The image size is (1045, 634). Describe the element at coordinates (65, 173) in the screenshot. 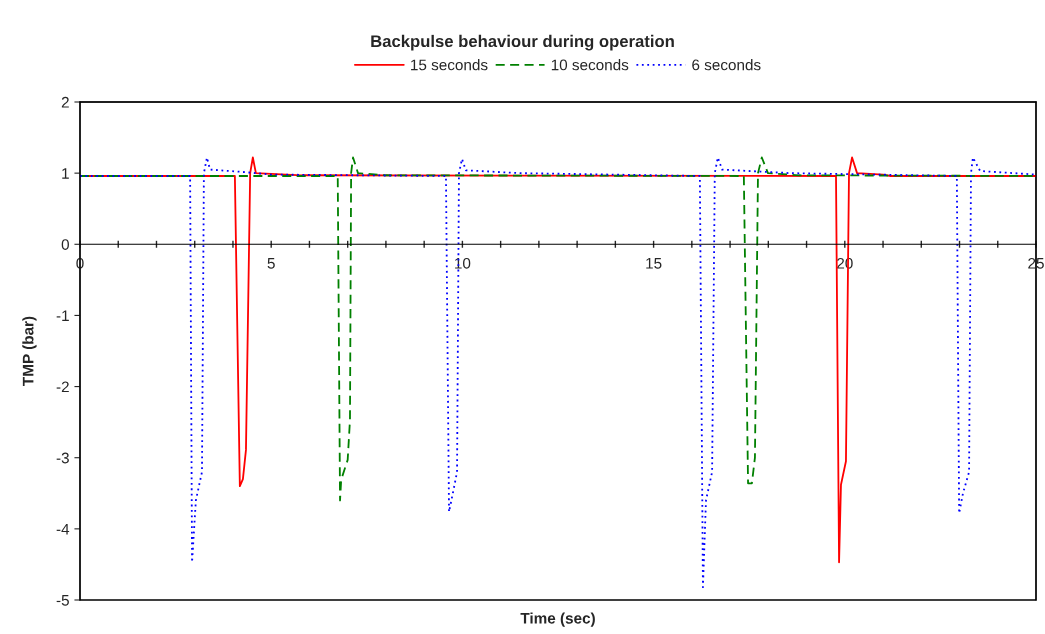

I see `y-tick-label: 1` at that location.